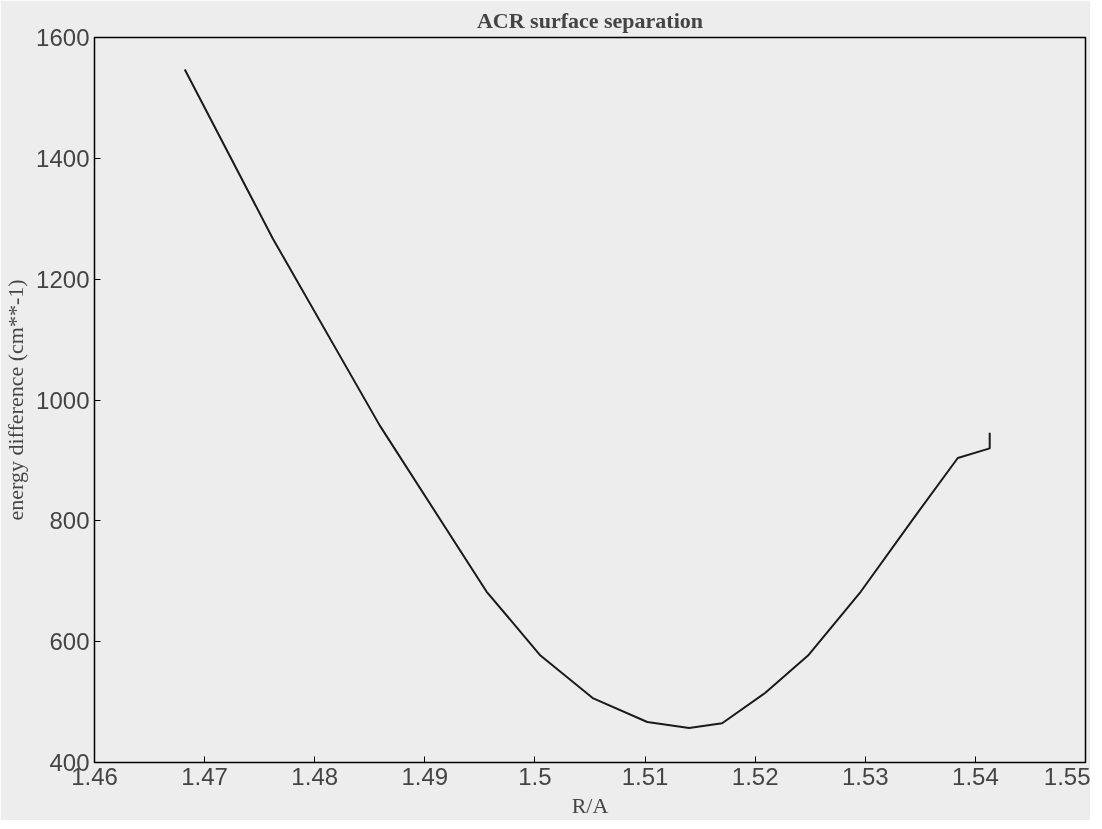  I want to click on x-tick-label: 1.49, so click(425, 776).